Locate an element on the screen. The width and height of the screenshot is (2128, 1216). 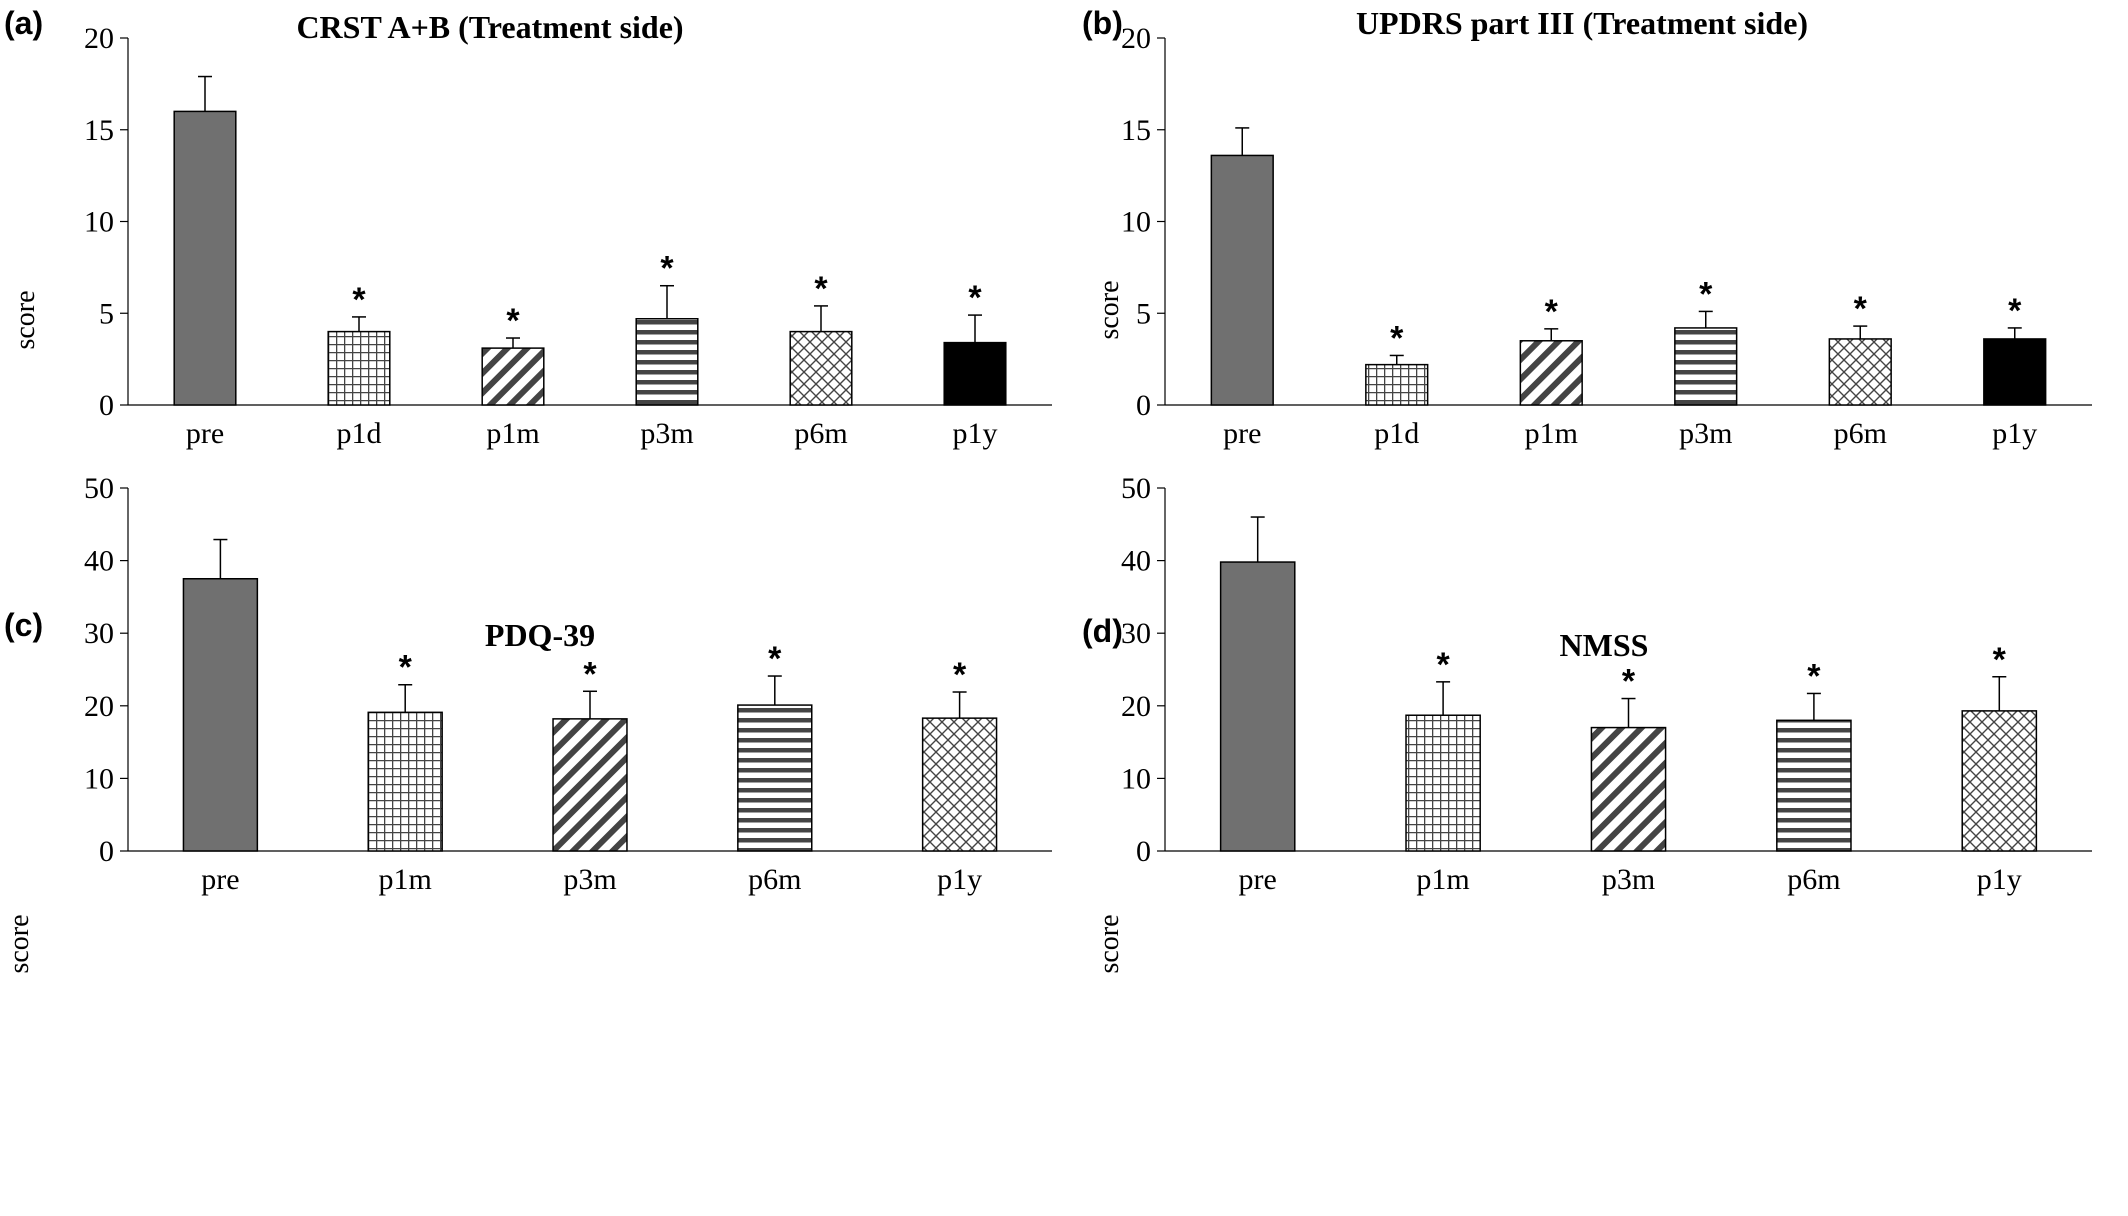
chart-title: PDQ-39 is located at coordinates (540, 635).